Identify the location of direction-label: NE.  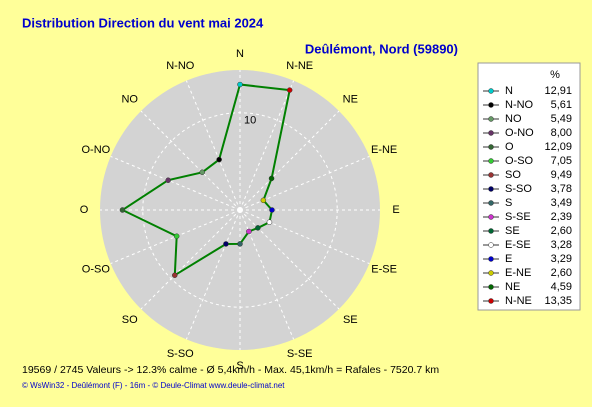
(350, 100).